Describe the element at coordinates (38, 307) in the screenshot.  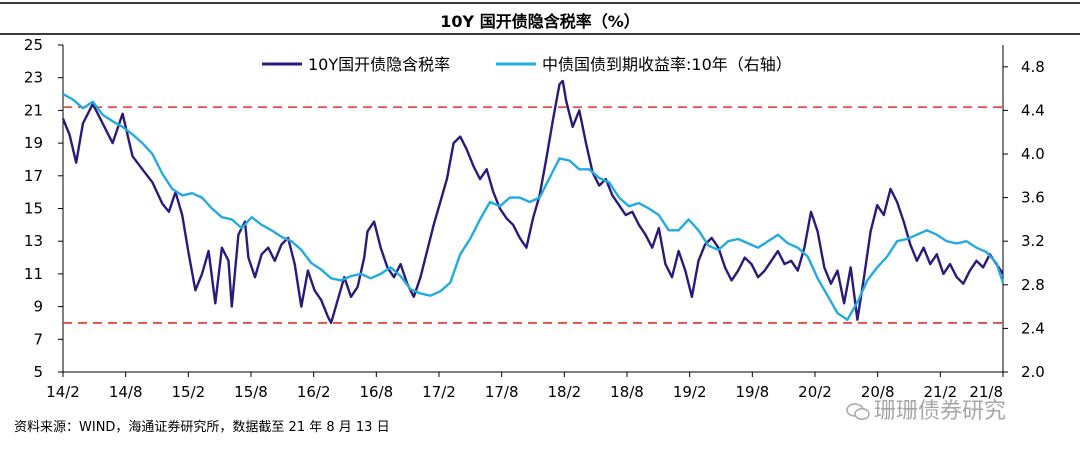
I see `left-tick-label: 9` at that location.